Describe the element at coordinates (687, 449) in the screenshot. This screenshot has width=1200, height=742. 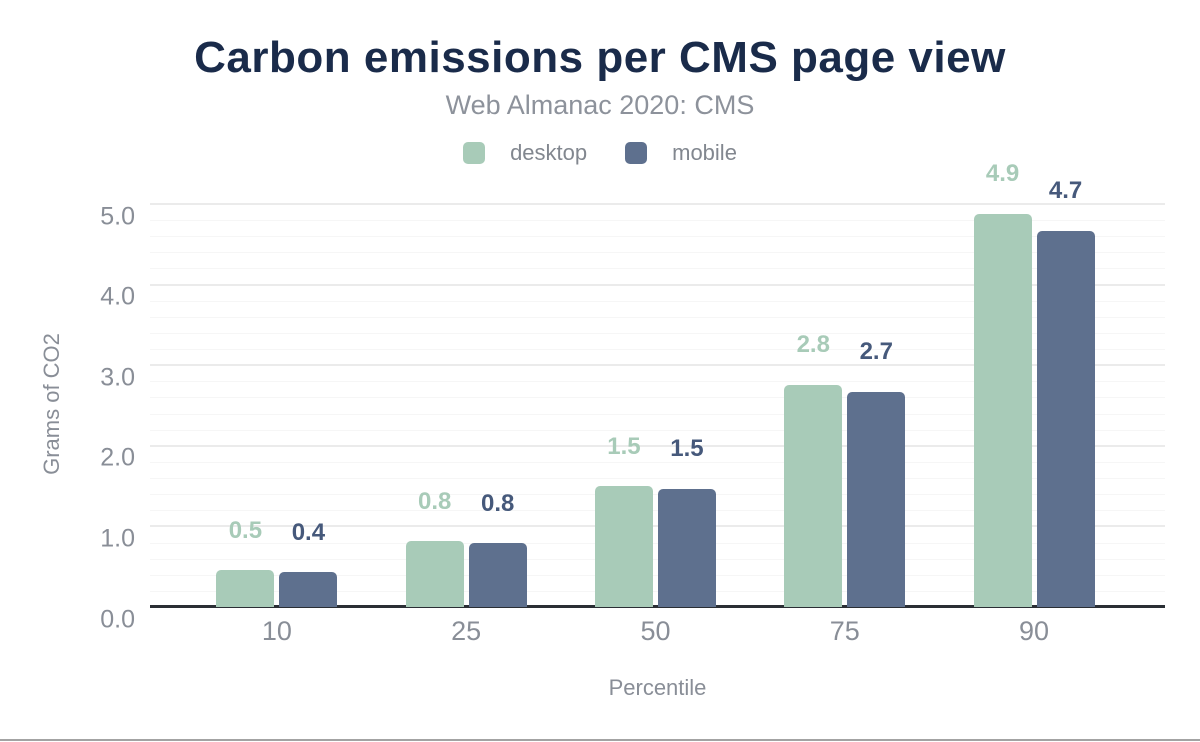
I see `bar-value-label-mobile-50: 1.5` at that location.